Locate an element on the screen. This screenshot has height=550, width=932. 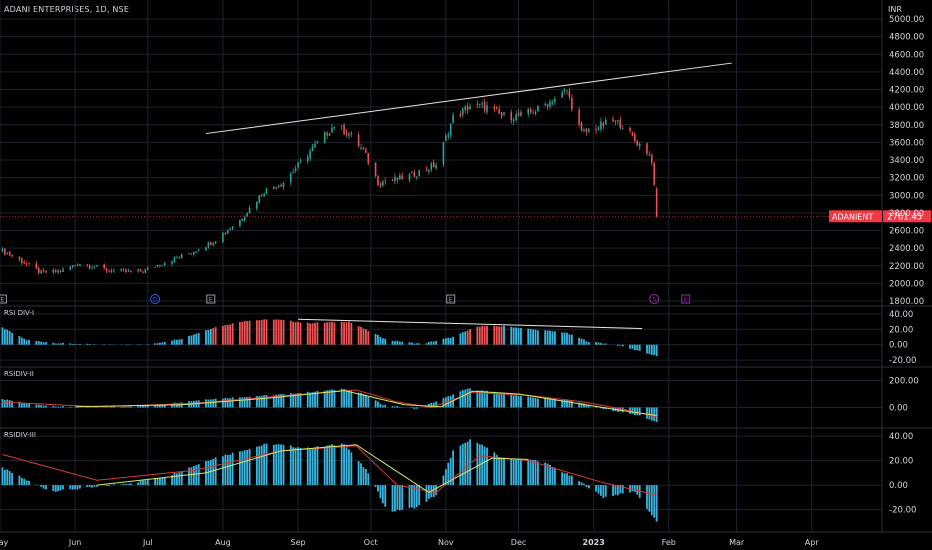
price-tick-label: 3200.00 is located at coordinates (906, 179).